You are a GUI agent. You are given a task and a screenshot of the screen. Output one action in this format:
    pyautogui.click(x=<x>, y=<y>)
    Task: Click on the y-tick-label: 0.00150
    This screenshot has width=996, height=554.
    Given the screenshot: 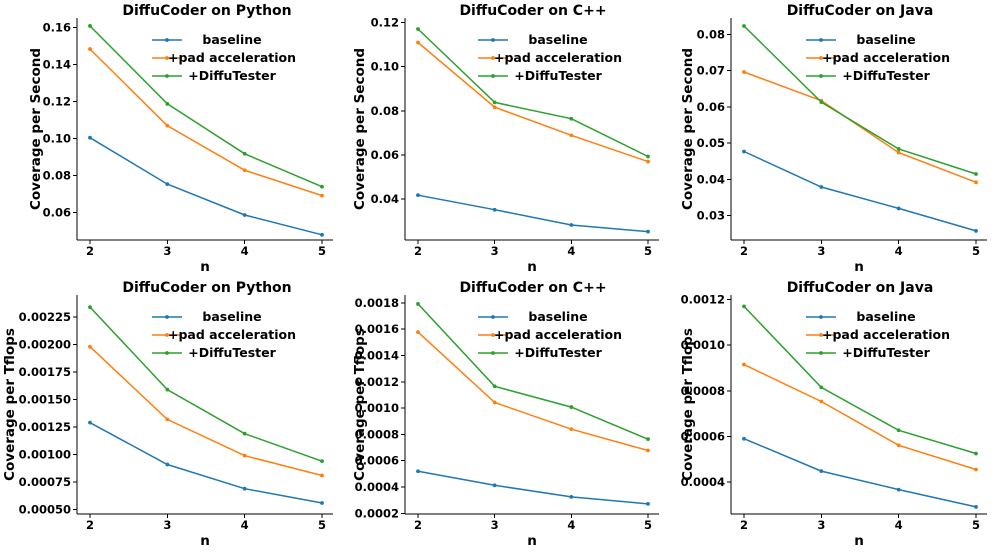 What is the action you would take?
    pyautogui.click(x=45, y=400)
    